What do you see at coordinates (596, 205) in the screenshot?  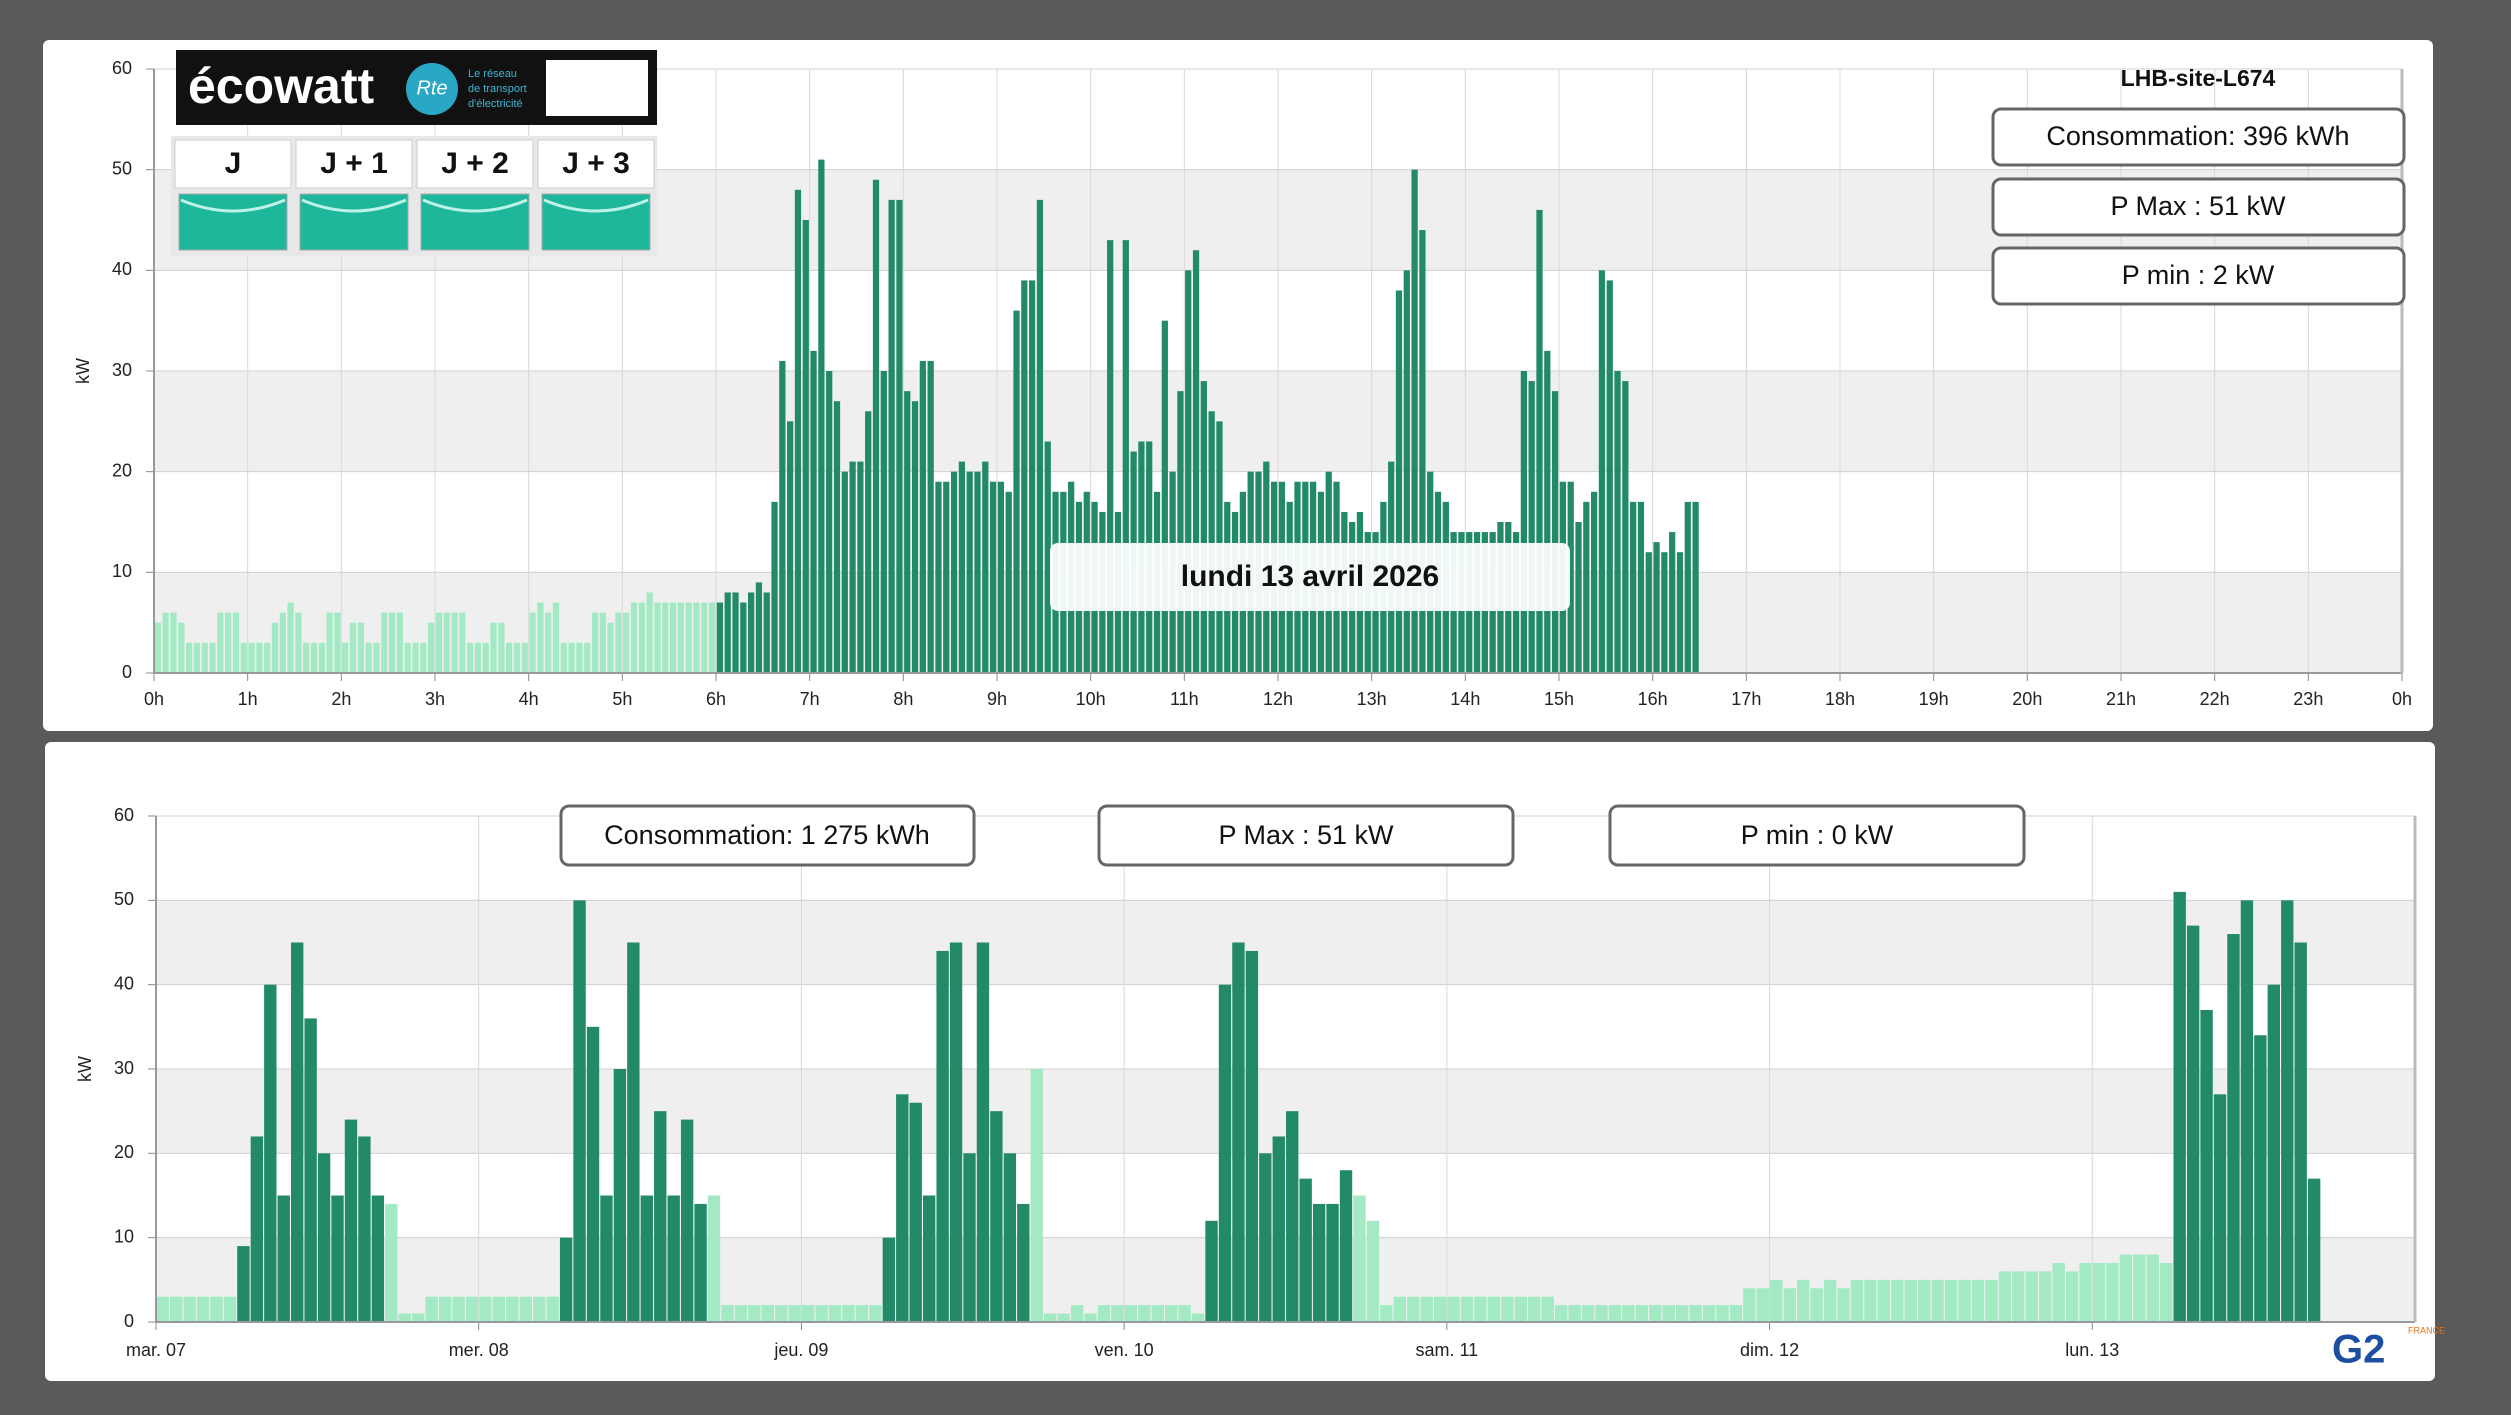 I see `forecast-wave` at bounding box center [596, 205].